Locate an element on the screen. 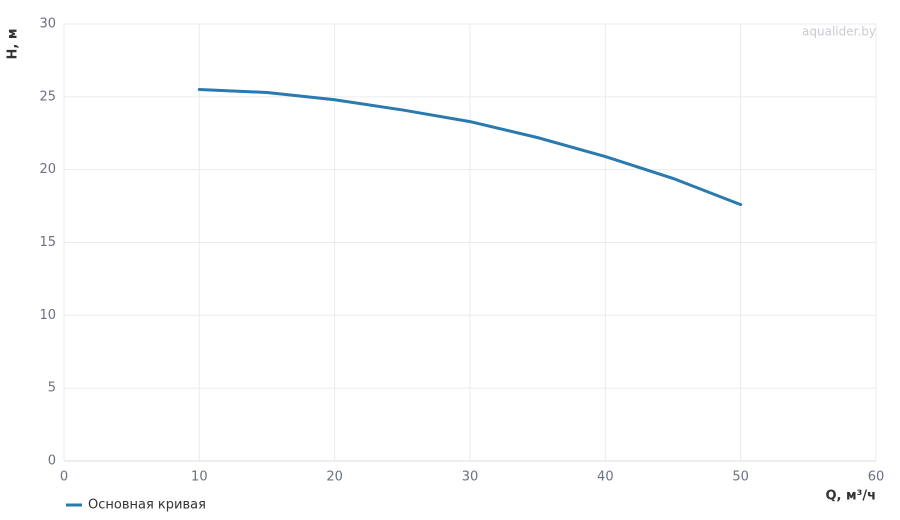  data-line is located at coordinates (470, 147).